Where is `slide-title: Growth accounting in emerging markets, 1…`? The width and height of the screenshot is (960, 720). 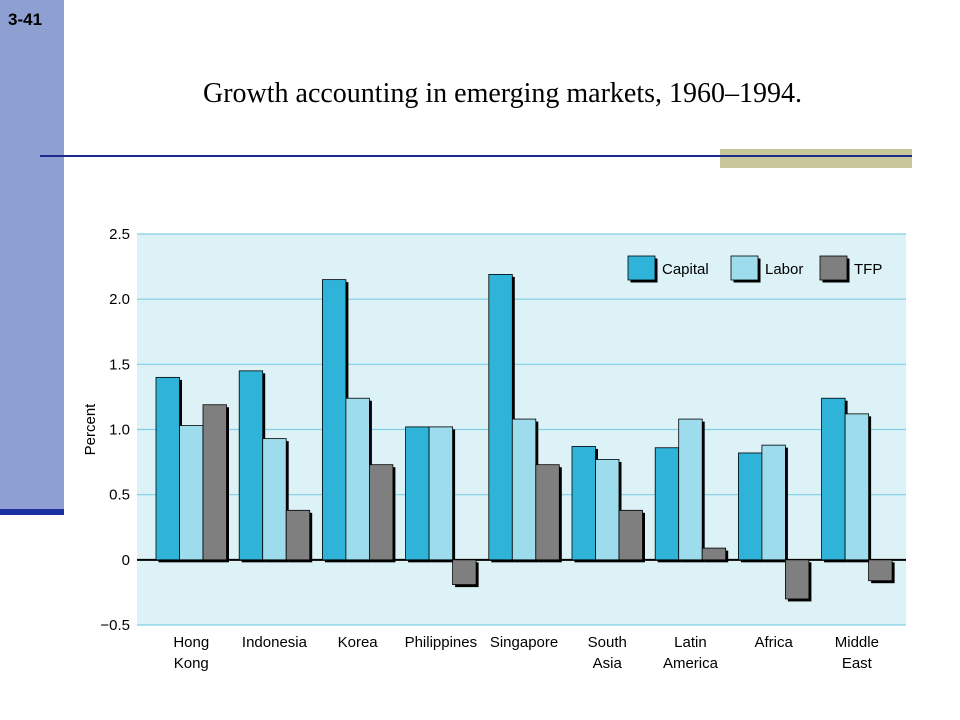
slide-title: Growth accounting in emerging markets, 1… is located at coordinates (502, 93).